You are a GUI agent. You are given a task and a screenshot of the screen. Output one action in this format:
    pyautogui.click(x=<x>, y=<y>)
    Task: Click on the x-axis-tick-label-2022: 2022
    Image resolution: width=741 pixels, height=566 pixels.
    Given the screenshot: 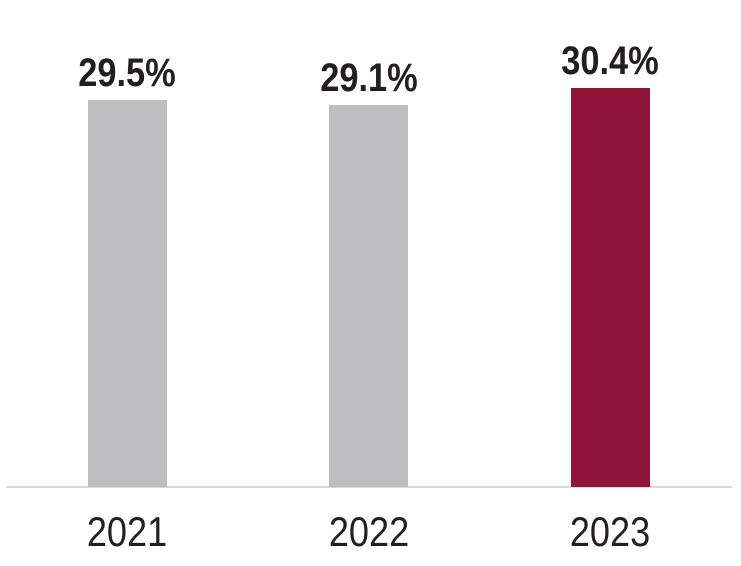 What is the action you would take?
    pyautogui.click(x=368, y=531)
    